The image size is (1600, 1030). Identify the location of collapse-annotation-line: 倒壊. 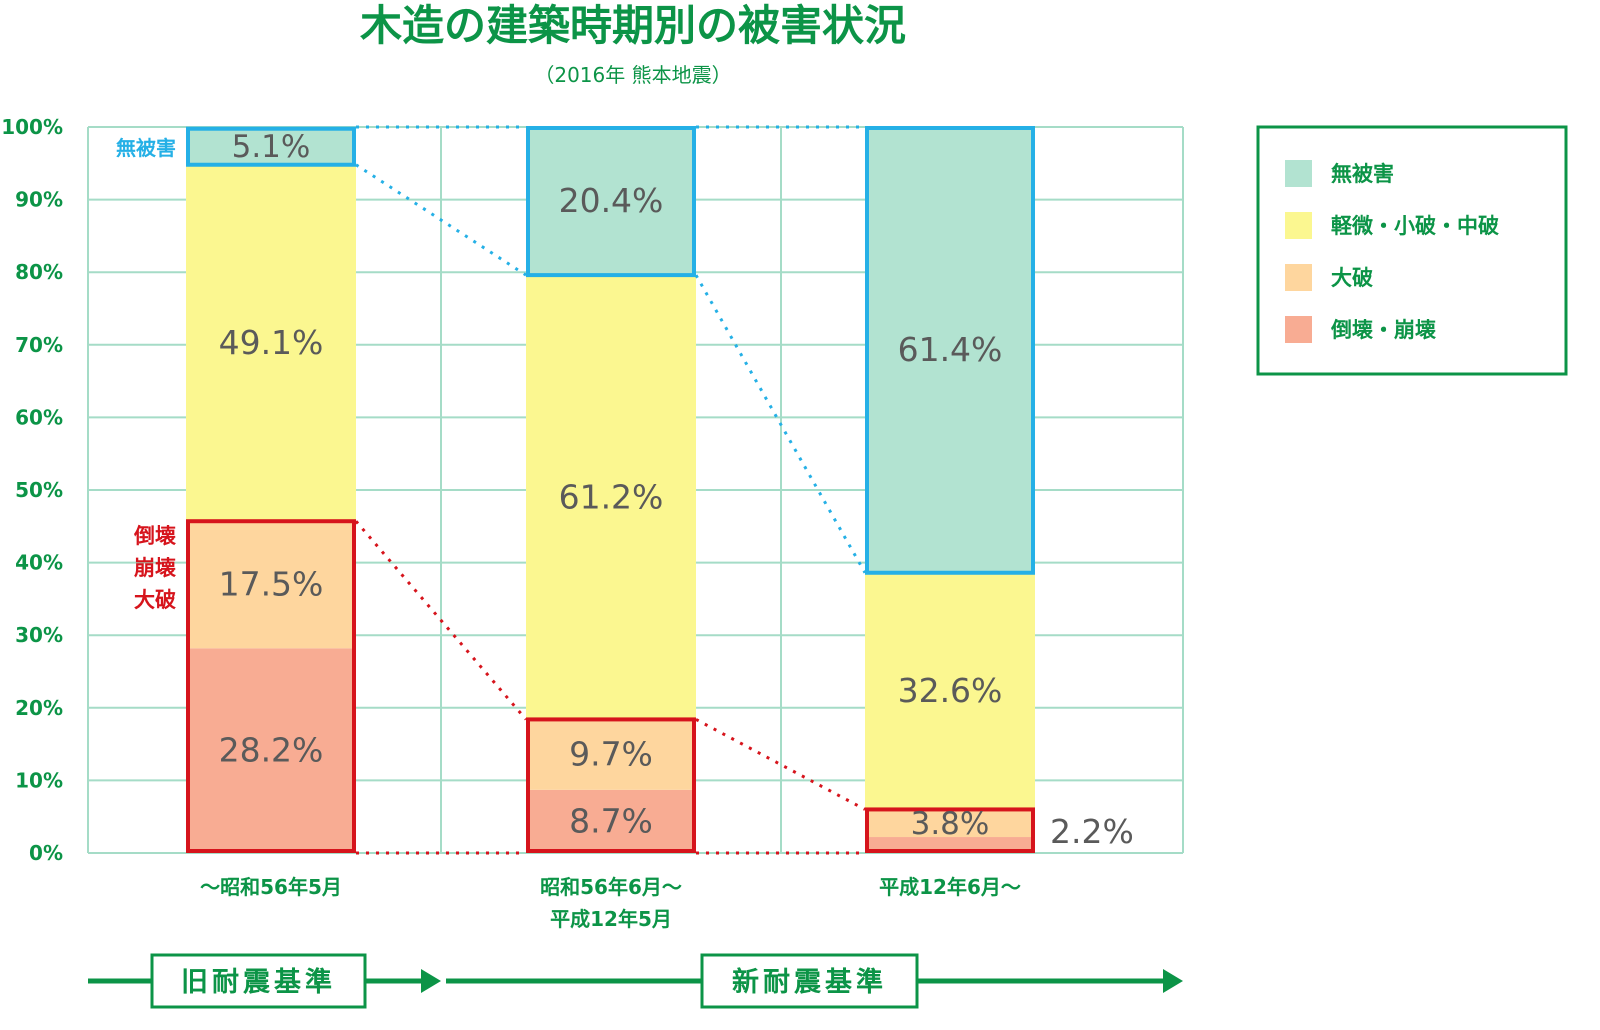
(154, 536).